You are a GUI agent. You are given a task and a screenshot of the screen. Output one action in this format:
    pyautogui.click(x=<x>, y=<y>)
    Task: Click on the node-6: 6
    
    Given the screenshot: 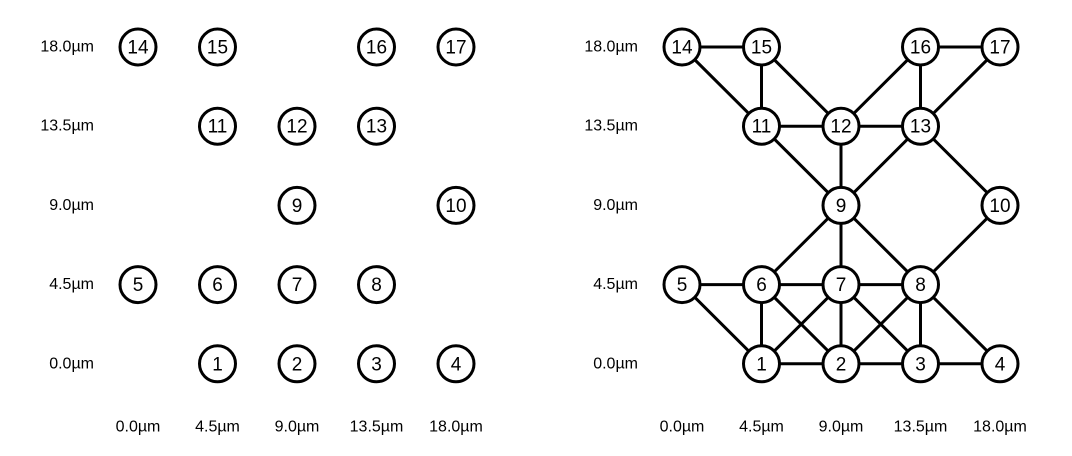 What is the action you would take?
    pyautogui.click(x=761, y=285)
    